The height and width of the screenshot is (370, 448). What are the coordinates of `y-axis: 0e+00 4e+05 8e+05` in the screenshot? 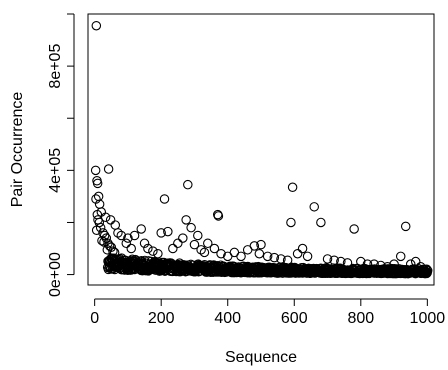 It's located at (61, 155).